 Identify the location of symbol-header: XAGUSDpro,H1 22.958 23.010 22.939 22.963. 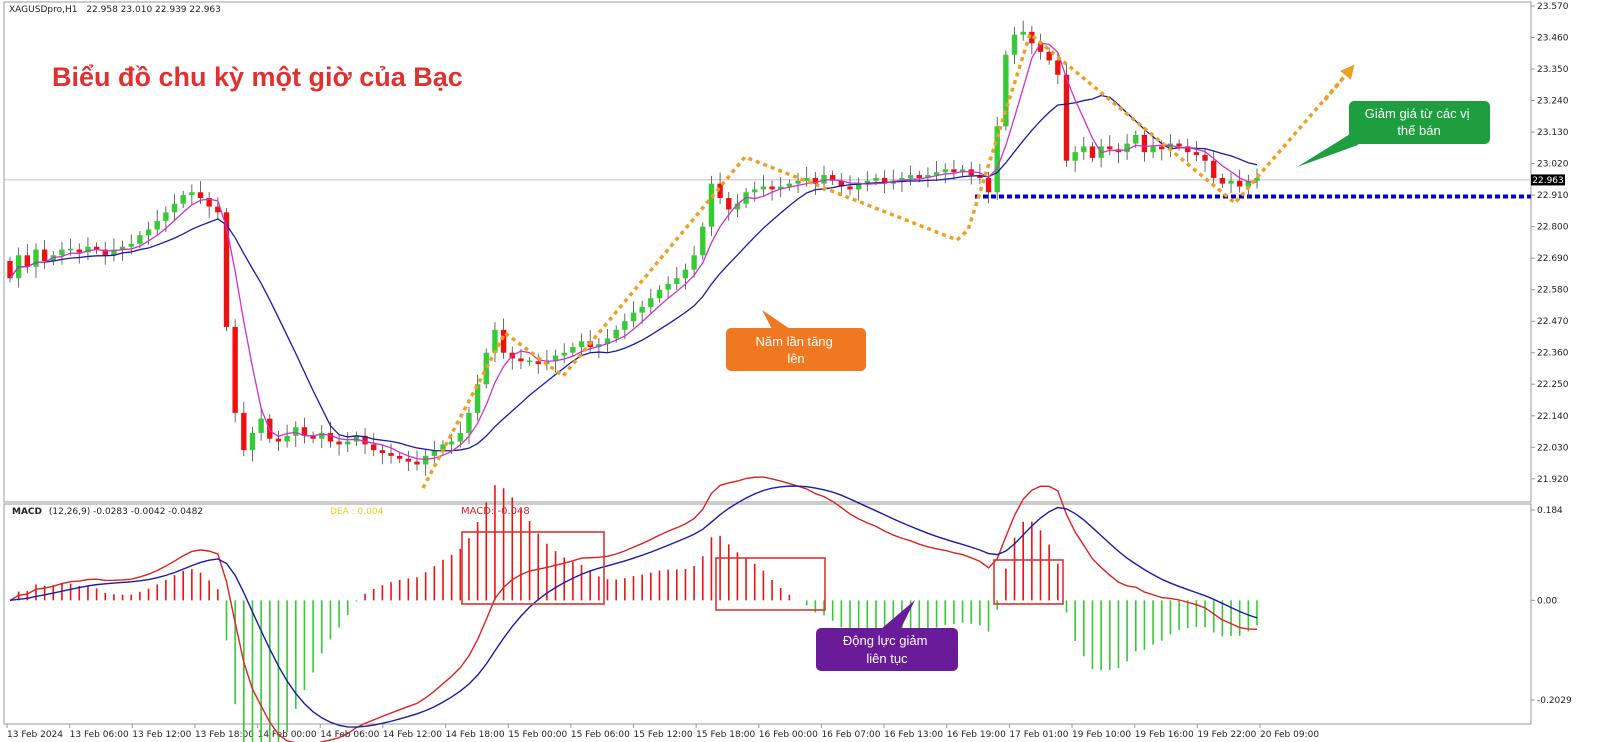
(115, 10).